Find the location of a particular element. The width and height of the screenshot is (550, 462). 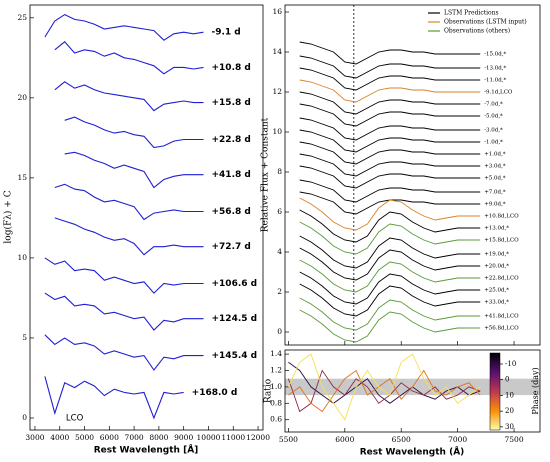

x-tick-label: 10000 is located at coordinates (209, 437).